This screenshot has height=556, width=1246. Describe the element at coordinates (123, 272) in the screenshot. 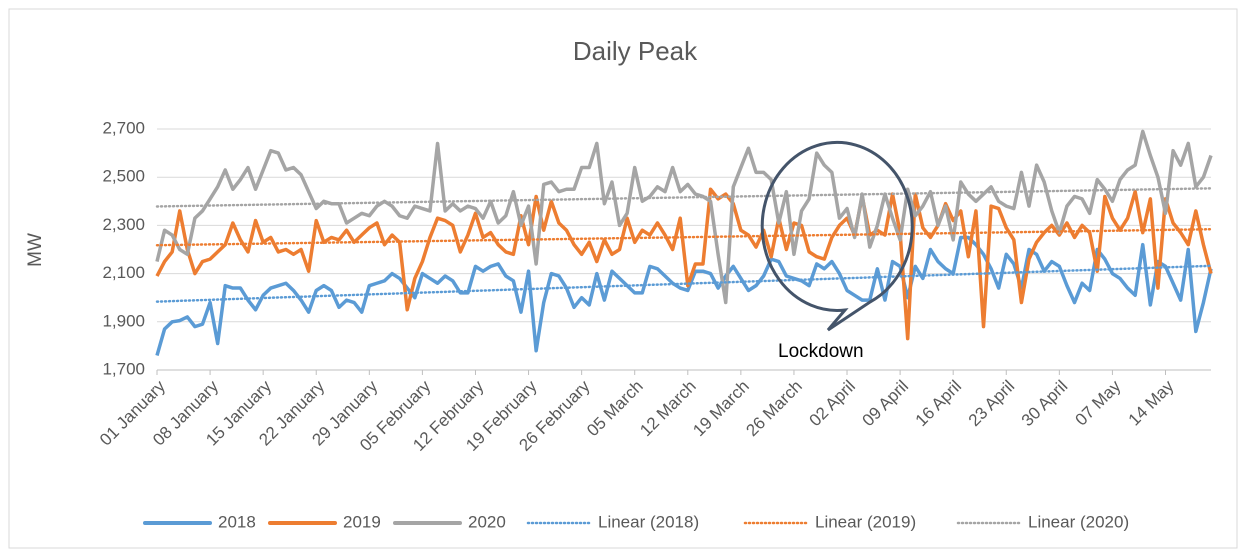

I see `y-tick-label: 2,100` at that location.